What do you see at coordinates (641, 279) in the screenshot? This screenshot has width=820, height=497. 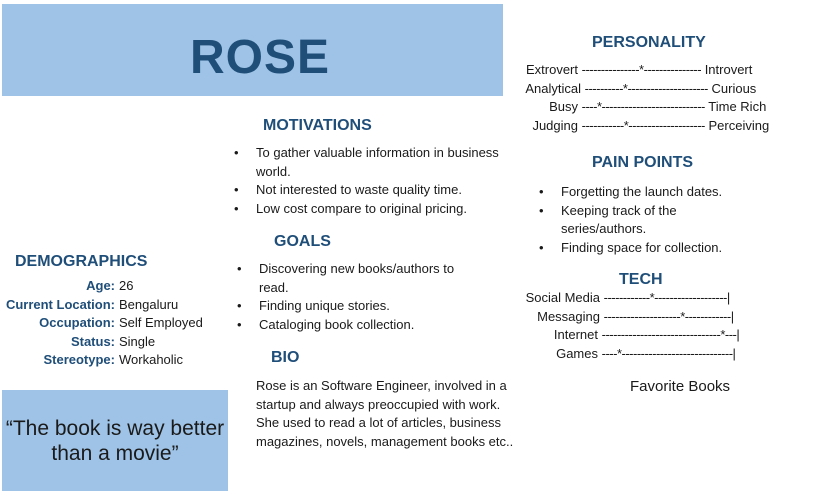 I see `tech-heading: TECH` at bounding box center [641, 279].